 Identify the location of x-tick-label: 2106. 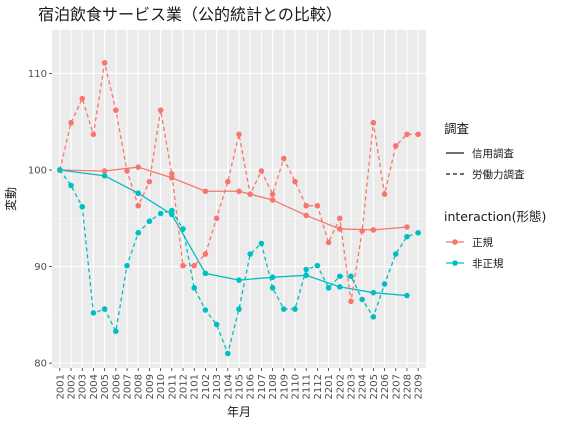
(251, 386).